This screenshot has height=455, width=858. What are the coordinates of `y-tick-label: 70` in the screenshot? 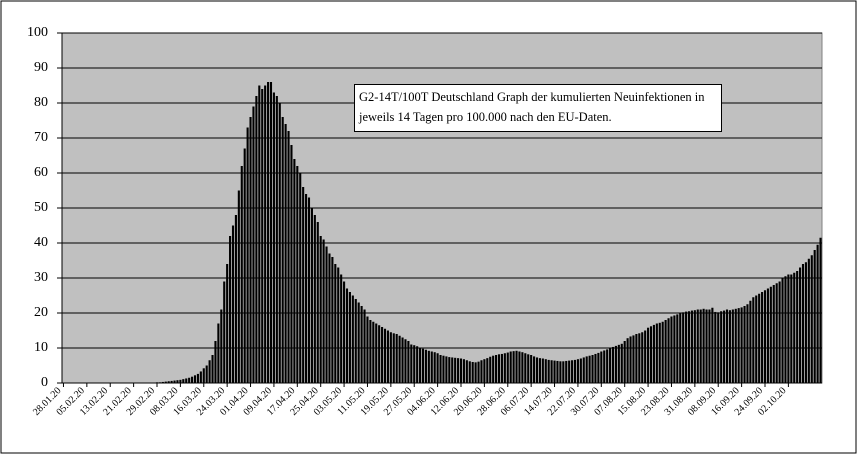 It's located at (41, 137).